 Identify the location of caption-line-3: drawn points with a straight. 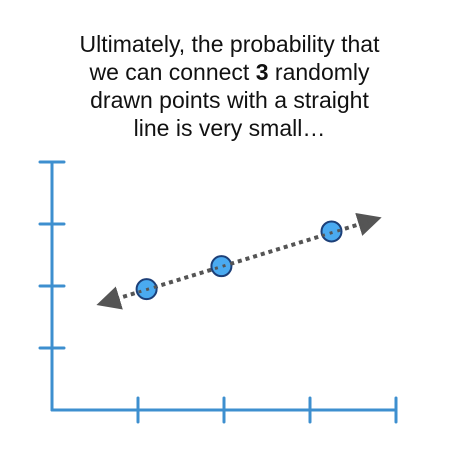
(229, 100).